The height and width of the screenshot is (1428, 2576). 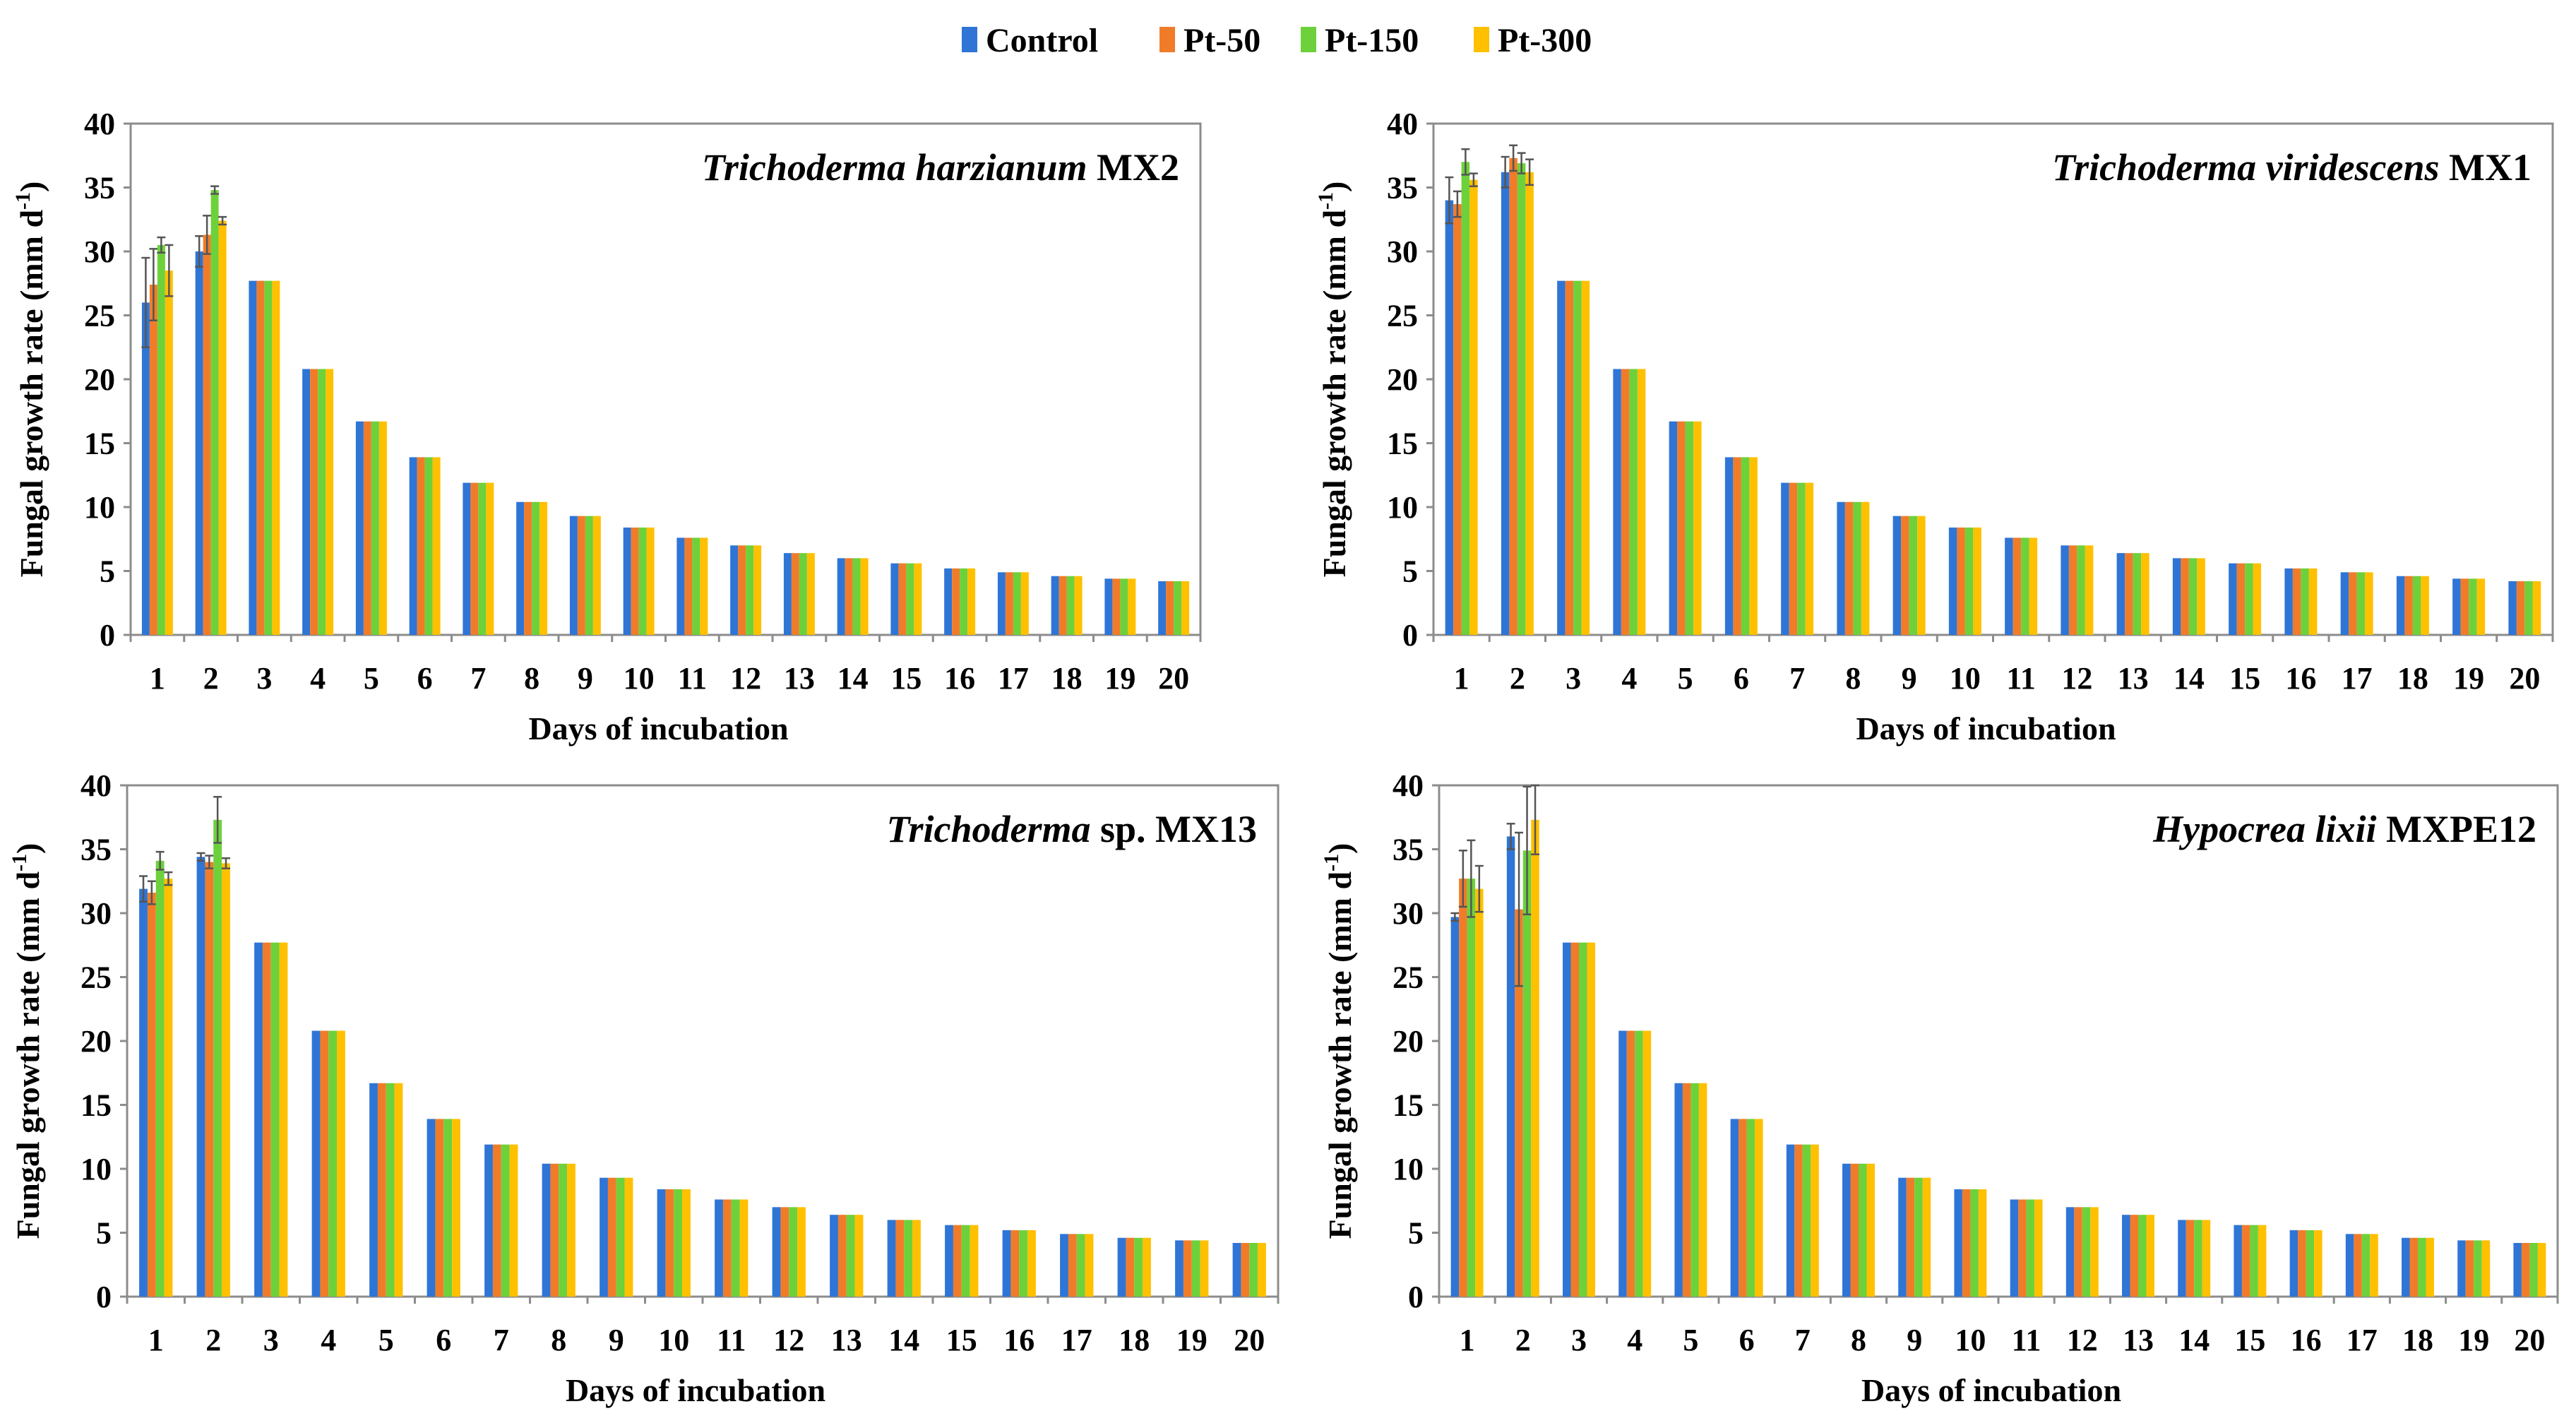 I want to click on x-tick-label: 6, so click(x=425, y=678).